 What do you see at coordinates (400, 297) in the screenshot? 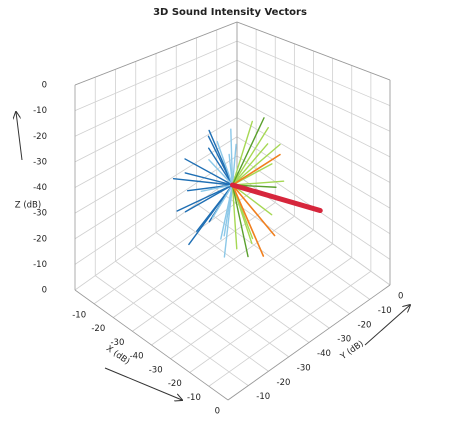
I see `y-tick-label: 0` at bounding box center [400, 297].